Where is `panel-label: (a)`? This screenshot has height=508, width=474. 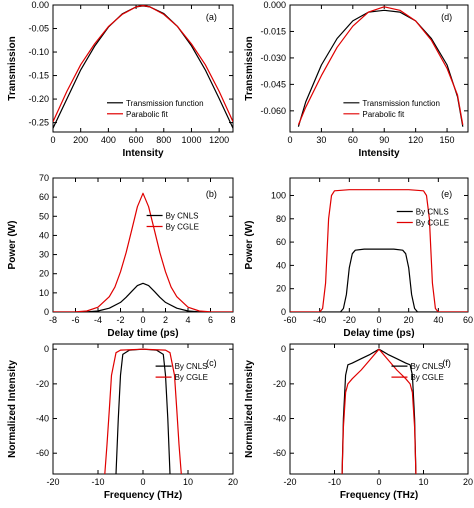 panel-label: (a) is located at coordinates (211, 17).